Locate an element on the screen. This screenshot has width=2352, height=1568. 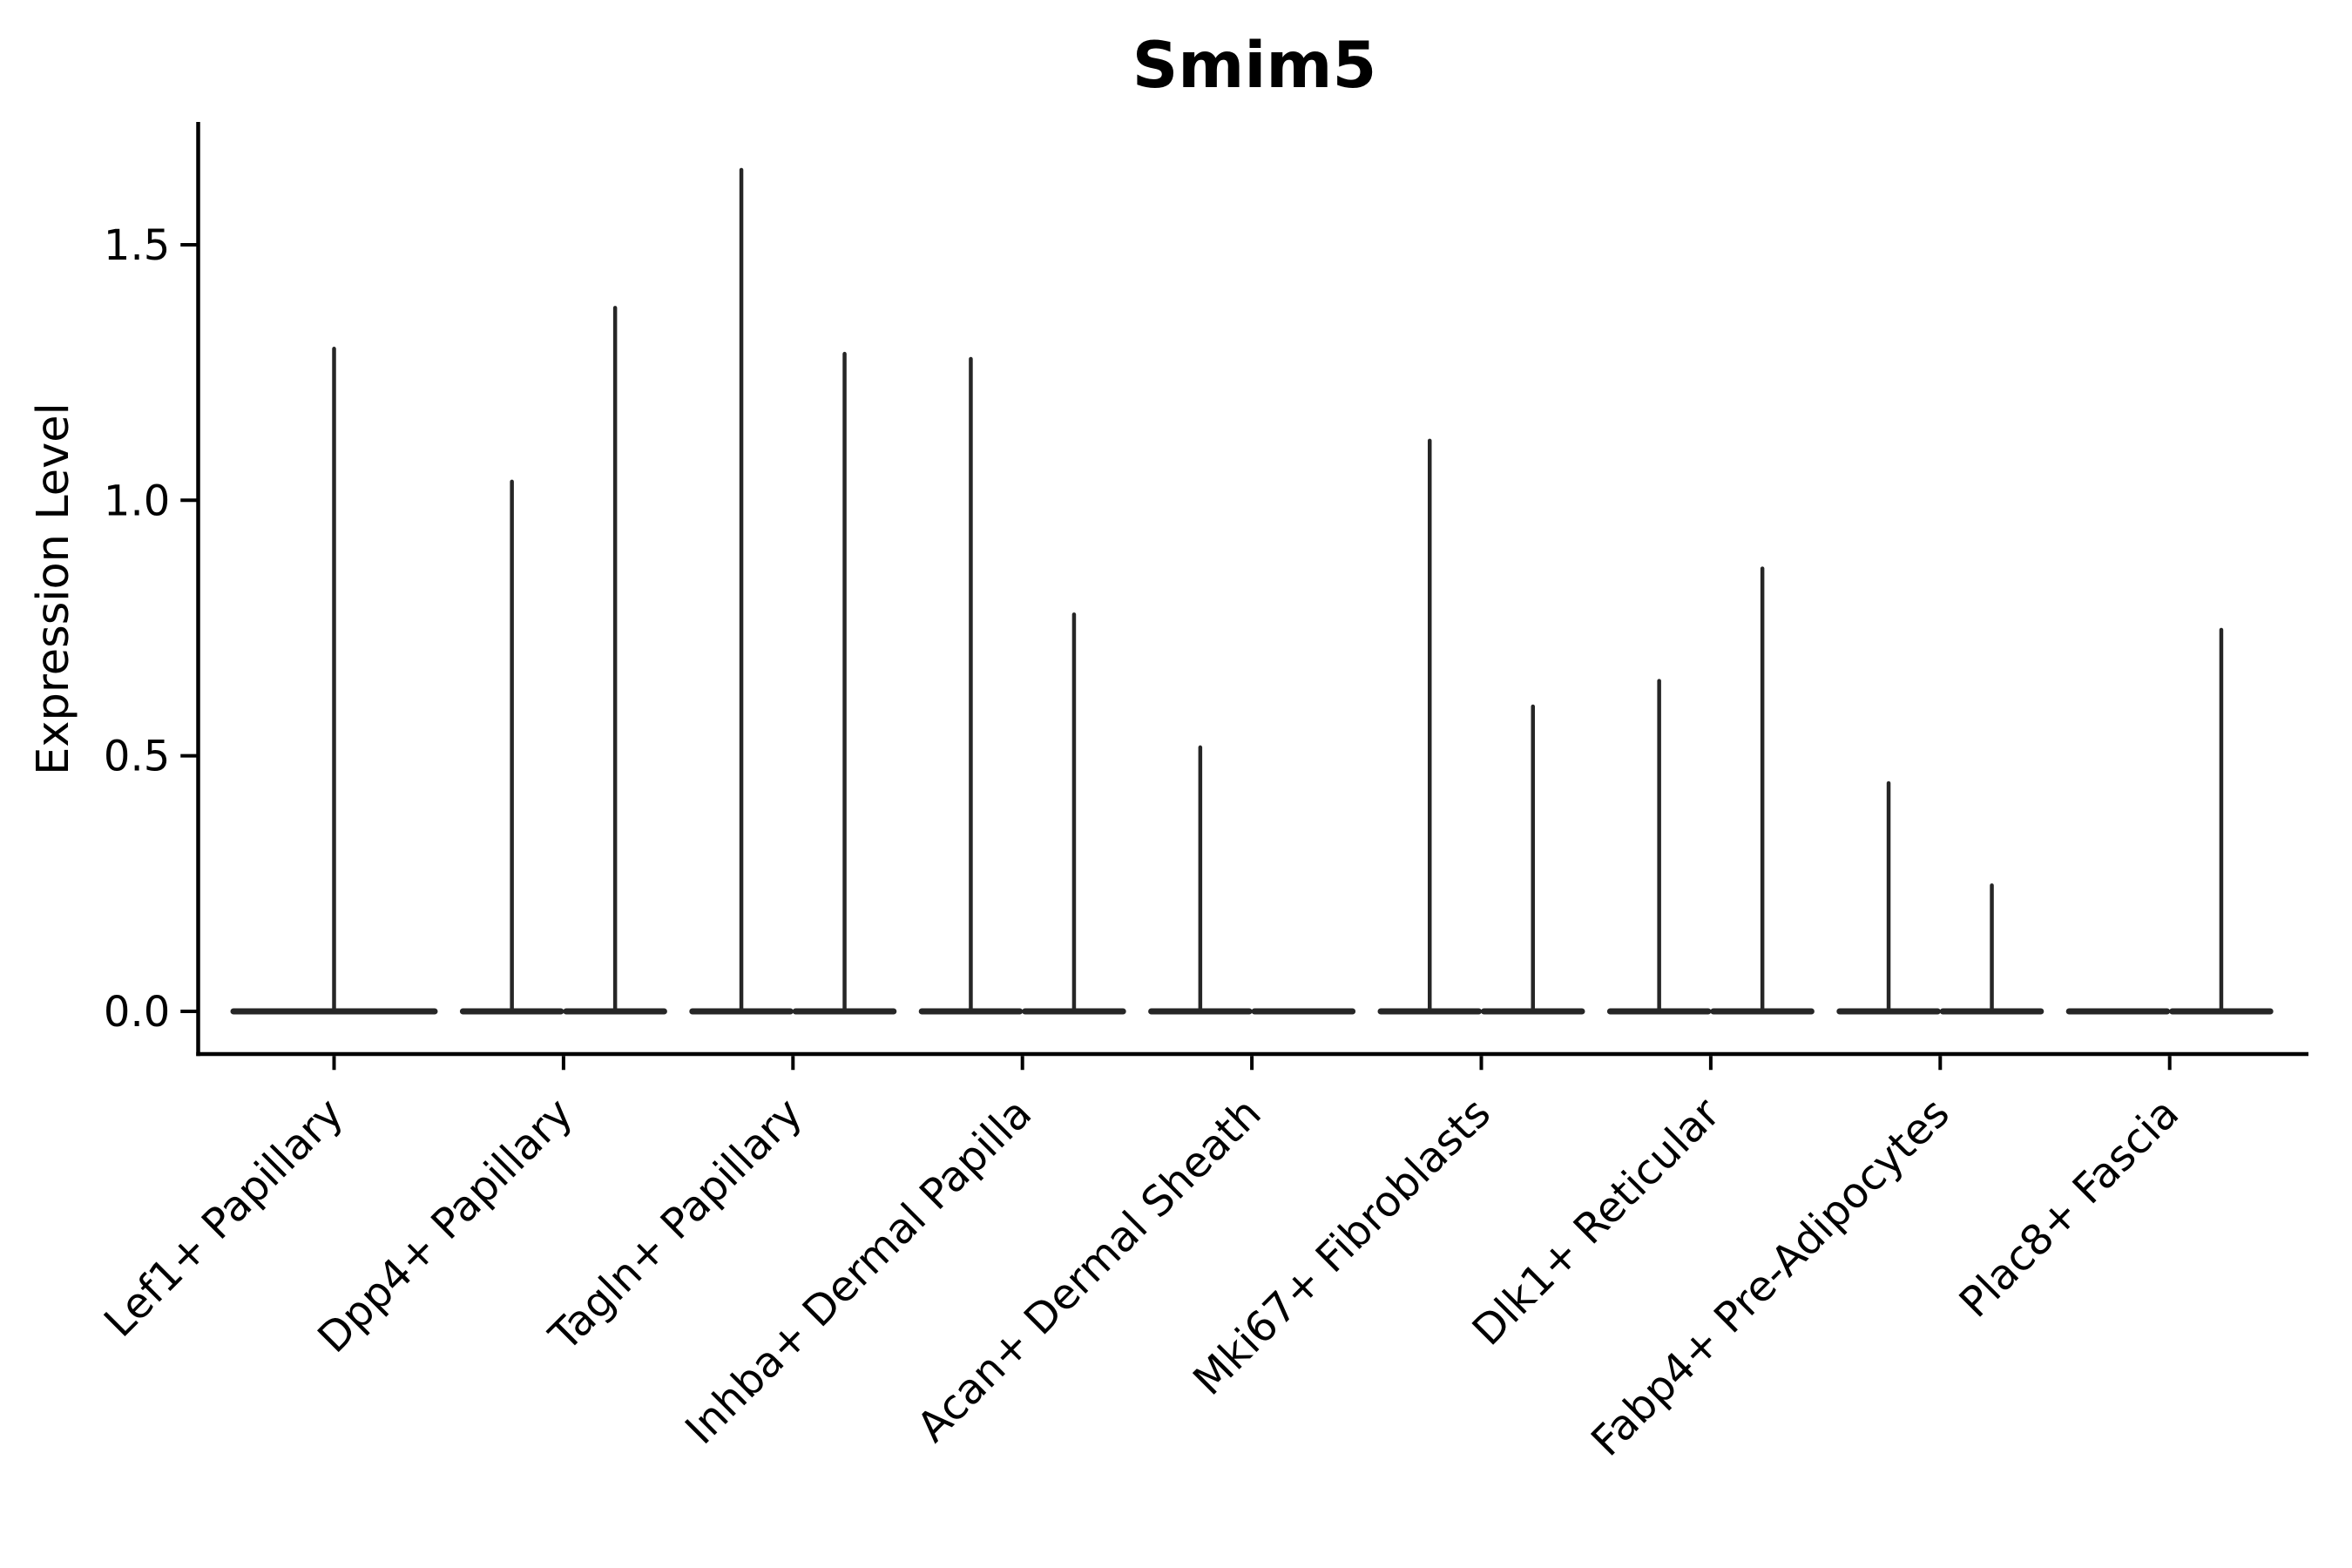
y-tick-label: 1.0 is located at coordinates (137, 500).